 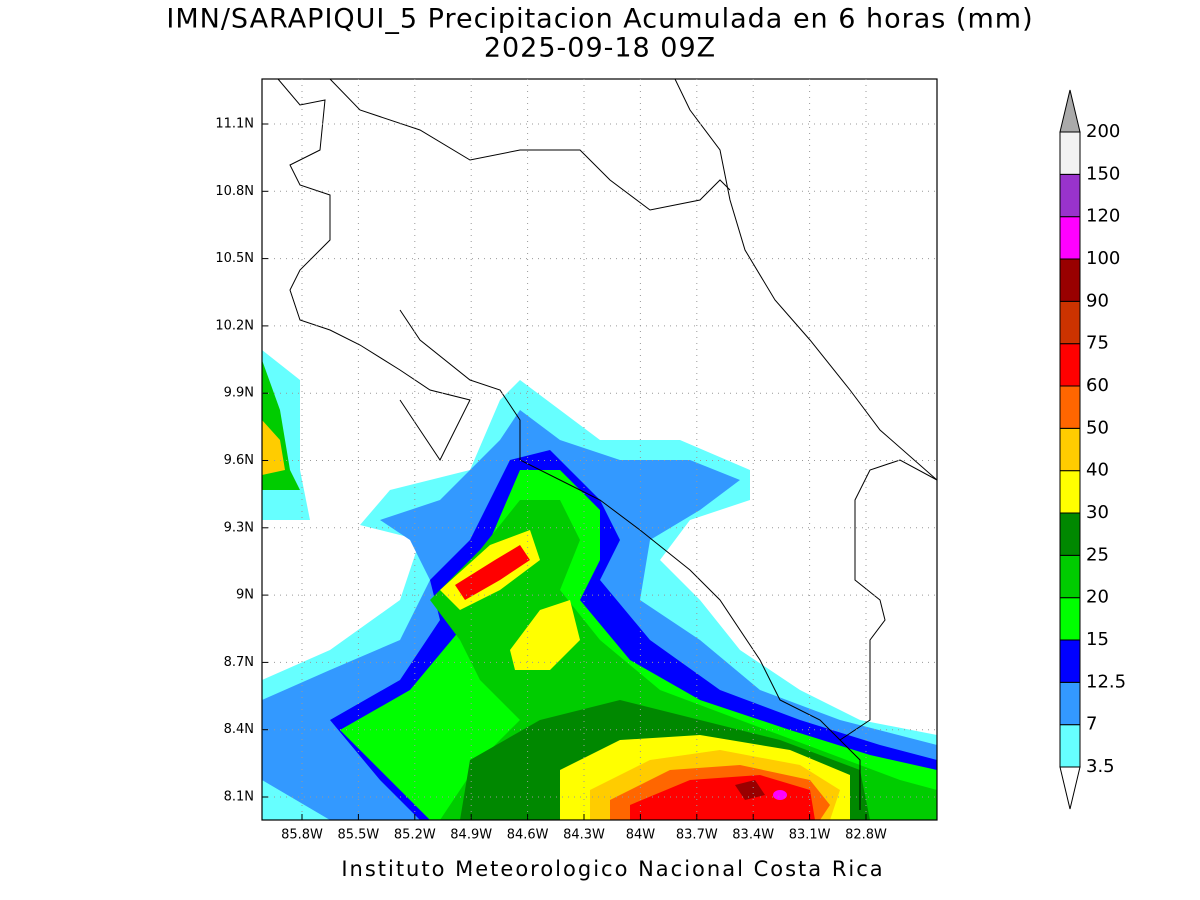 I want to click on colorbar-label: 7, so click(x=1091, y=724).